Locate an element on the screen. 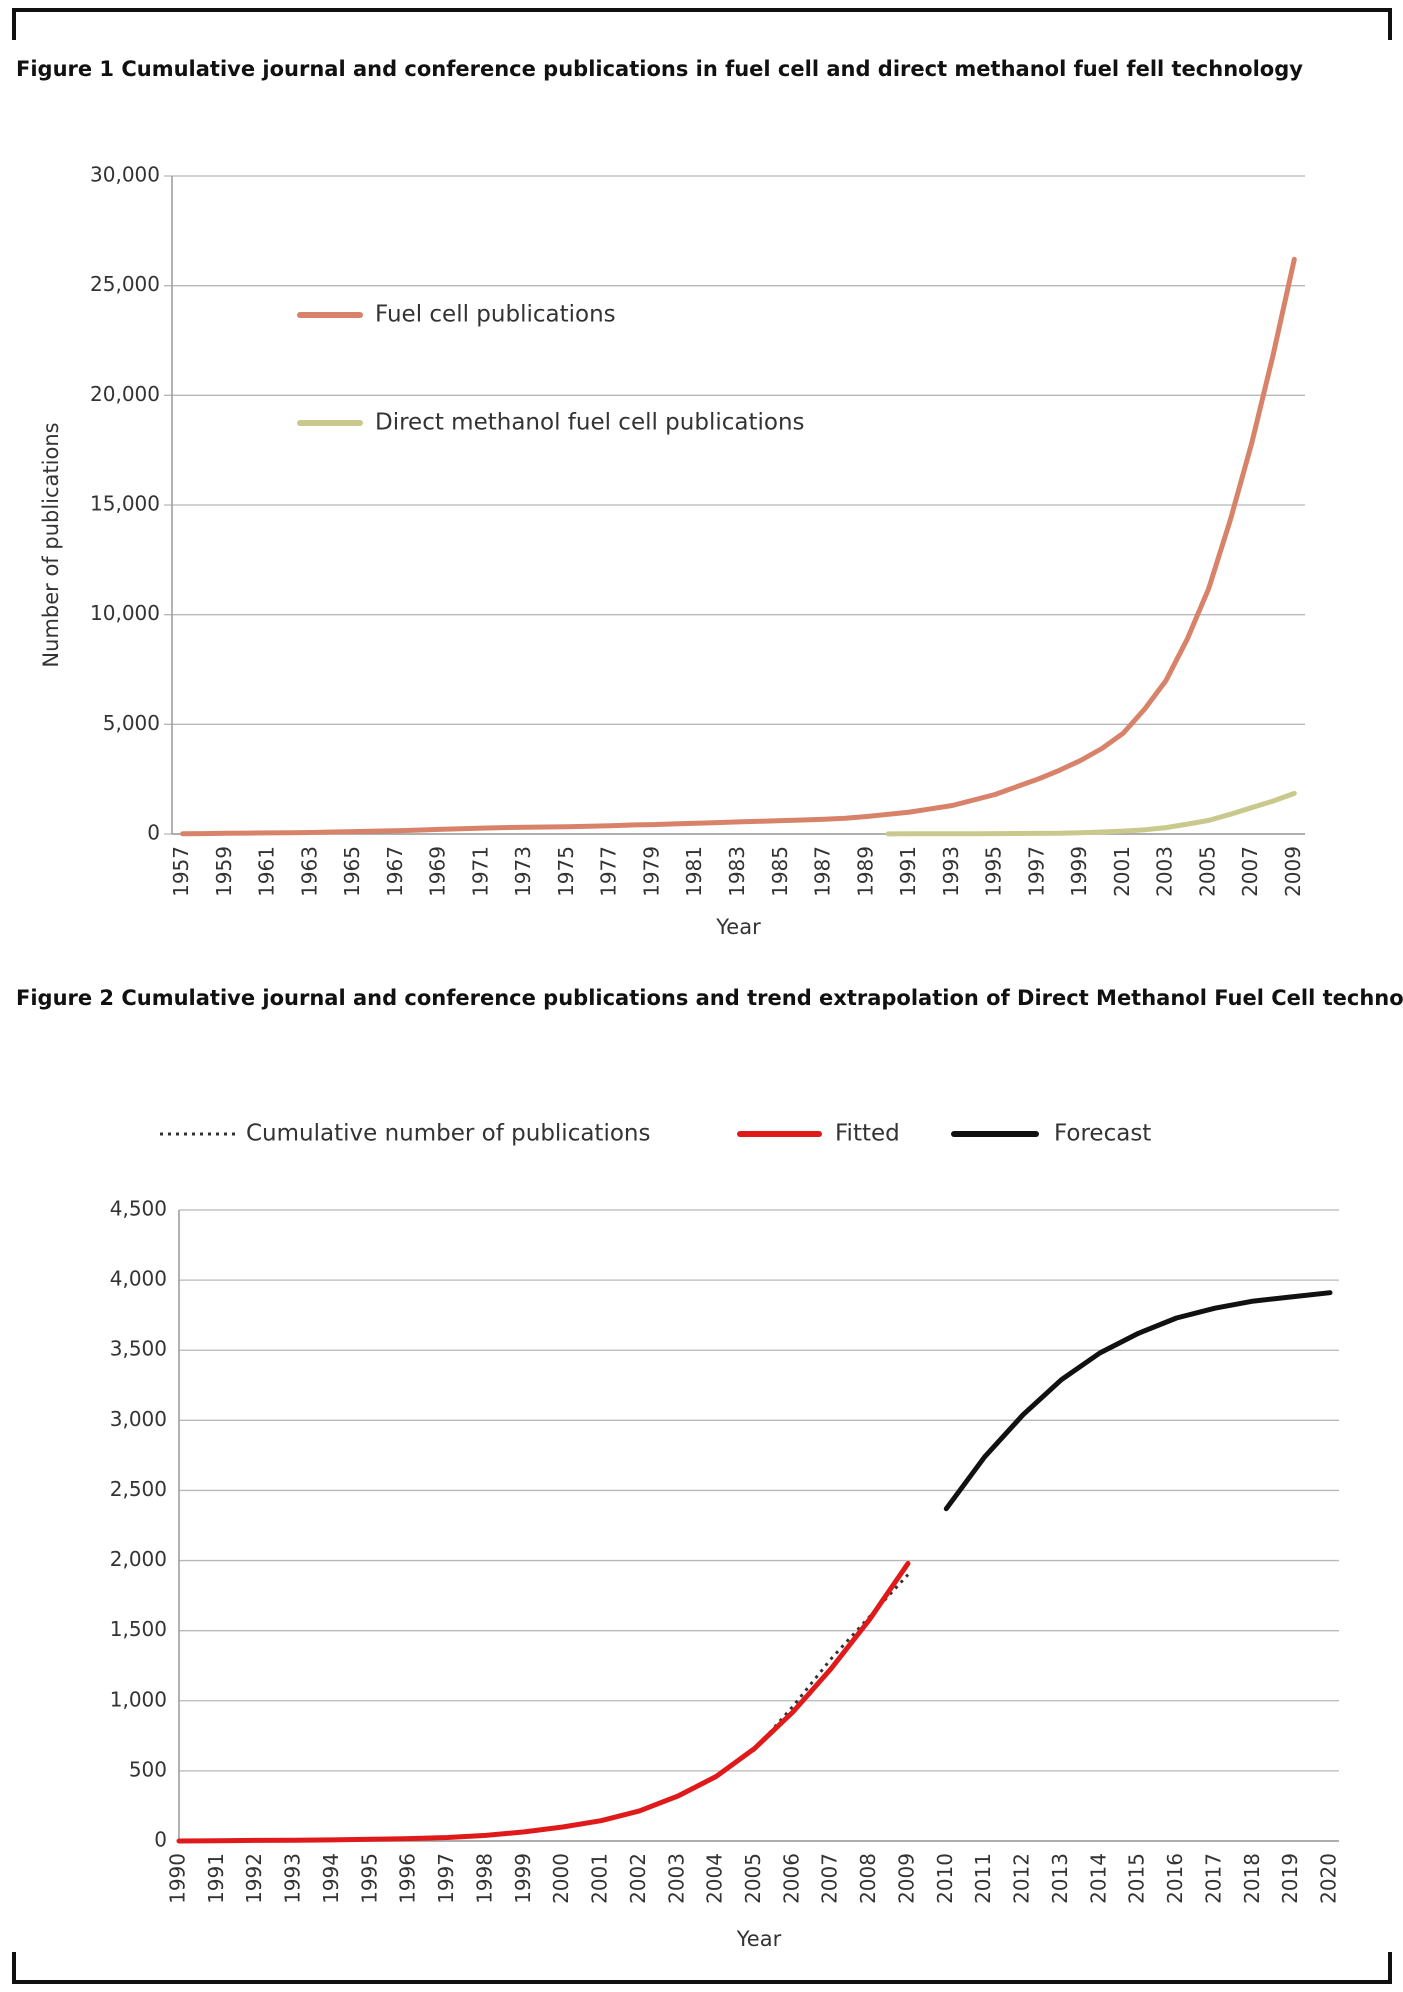 The image size is (1403, 1992). y-tick-label: 15,000 is located at coordinates (125, 504).